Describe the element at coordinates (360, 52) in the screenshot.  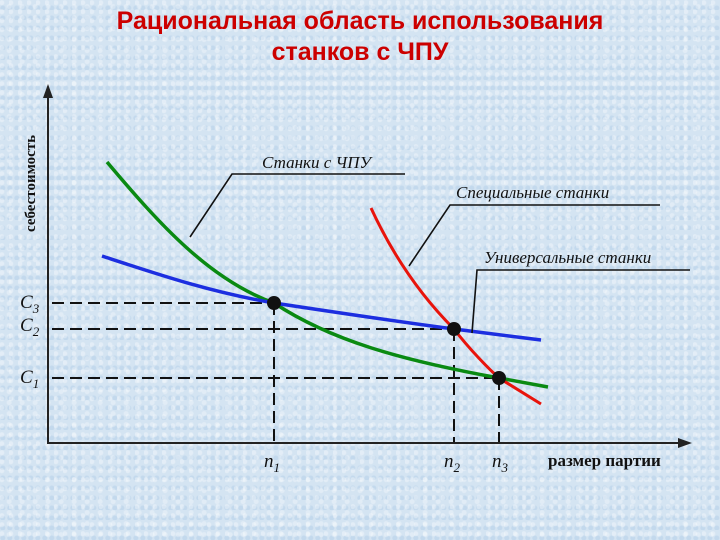
I see `title-line-2: станков с ЧПУ` at that location.